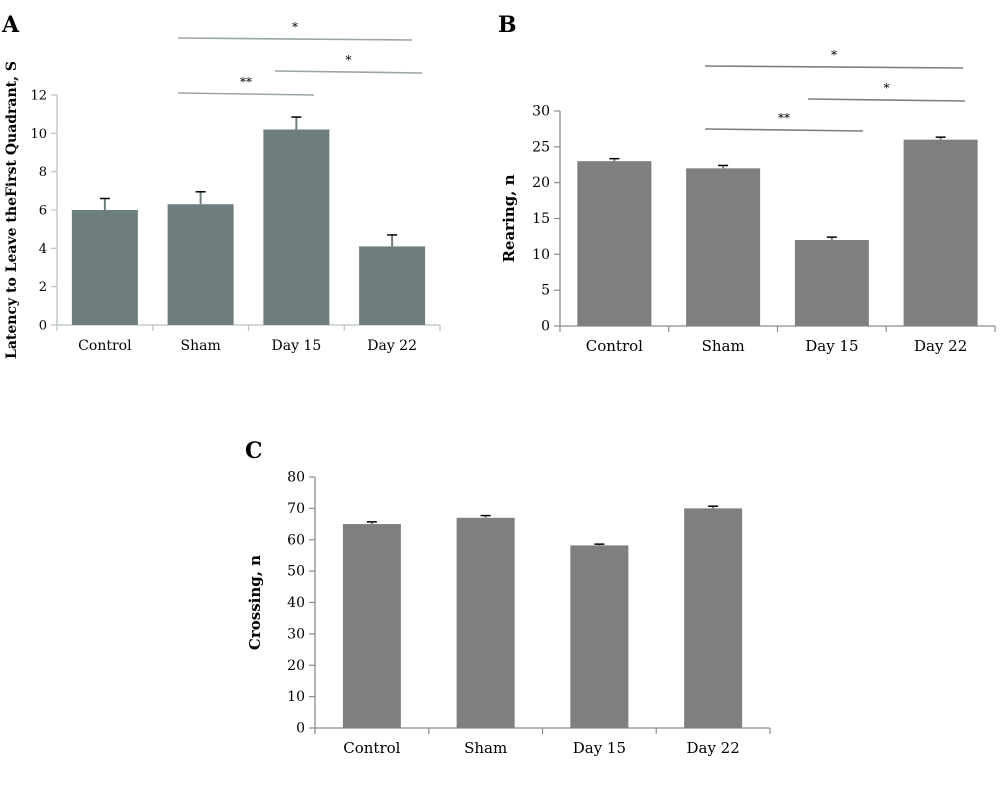 Image resolution: width=1000 pixels, height=786 pixels. Describe the element at coordinates (254, 451) in the screenshot. I see `panel-label: C` at that location.